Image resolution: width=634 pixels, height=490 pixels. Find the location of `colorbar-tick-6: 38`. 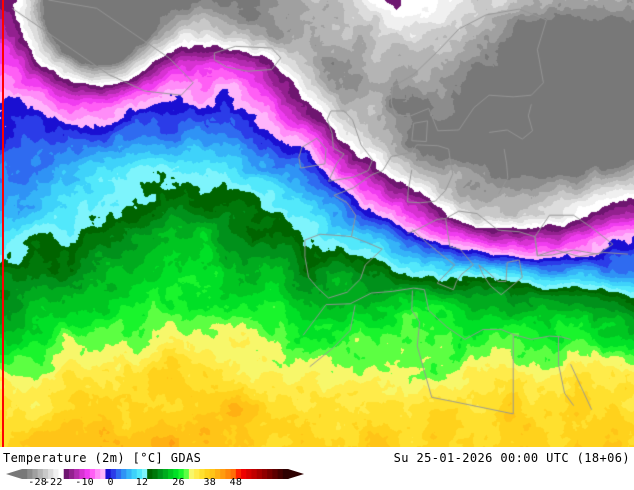

colorbar-tick-6: 38 is located at coordinates (209, 482).